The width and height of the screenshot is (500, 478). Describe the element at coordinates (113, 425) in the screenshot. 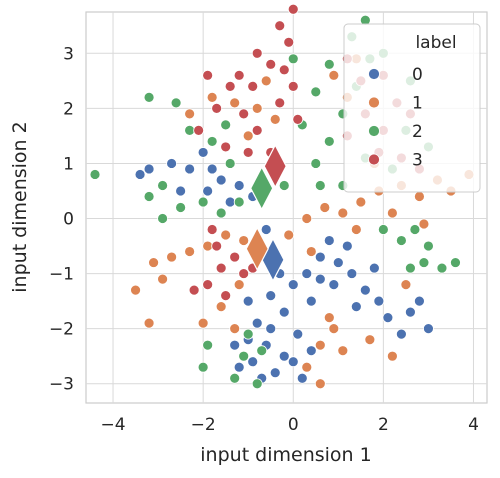

I see `x-tick-label: −4` at that location.